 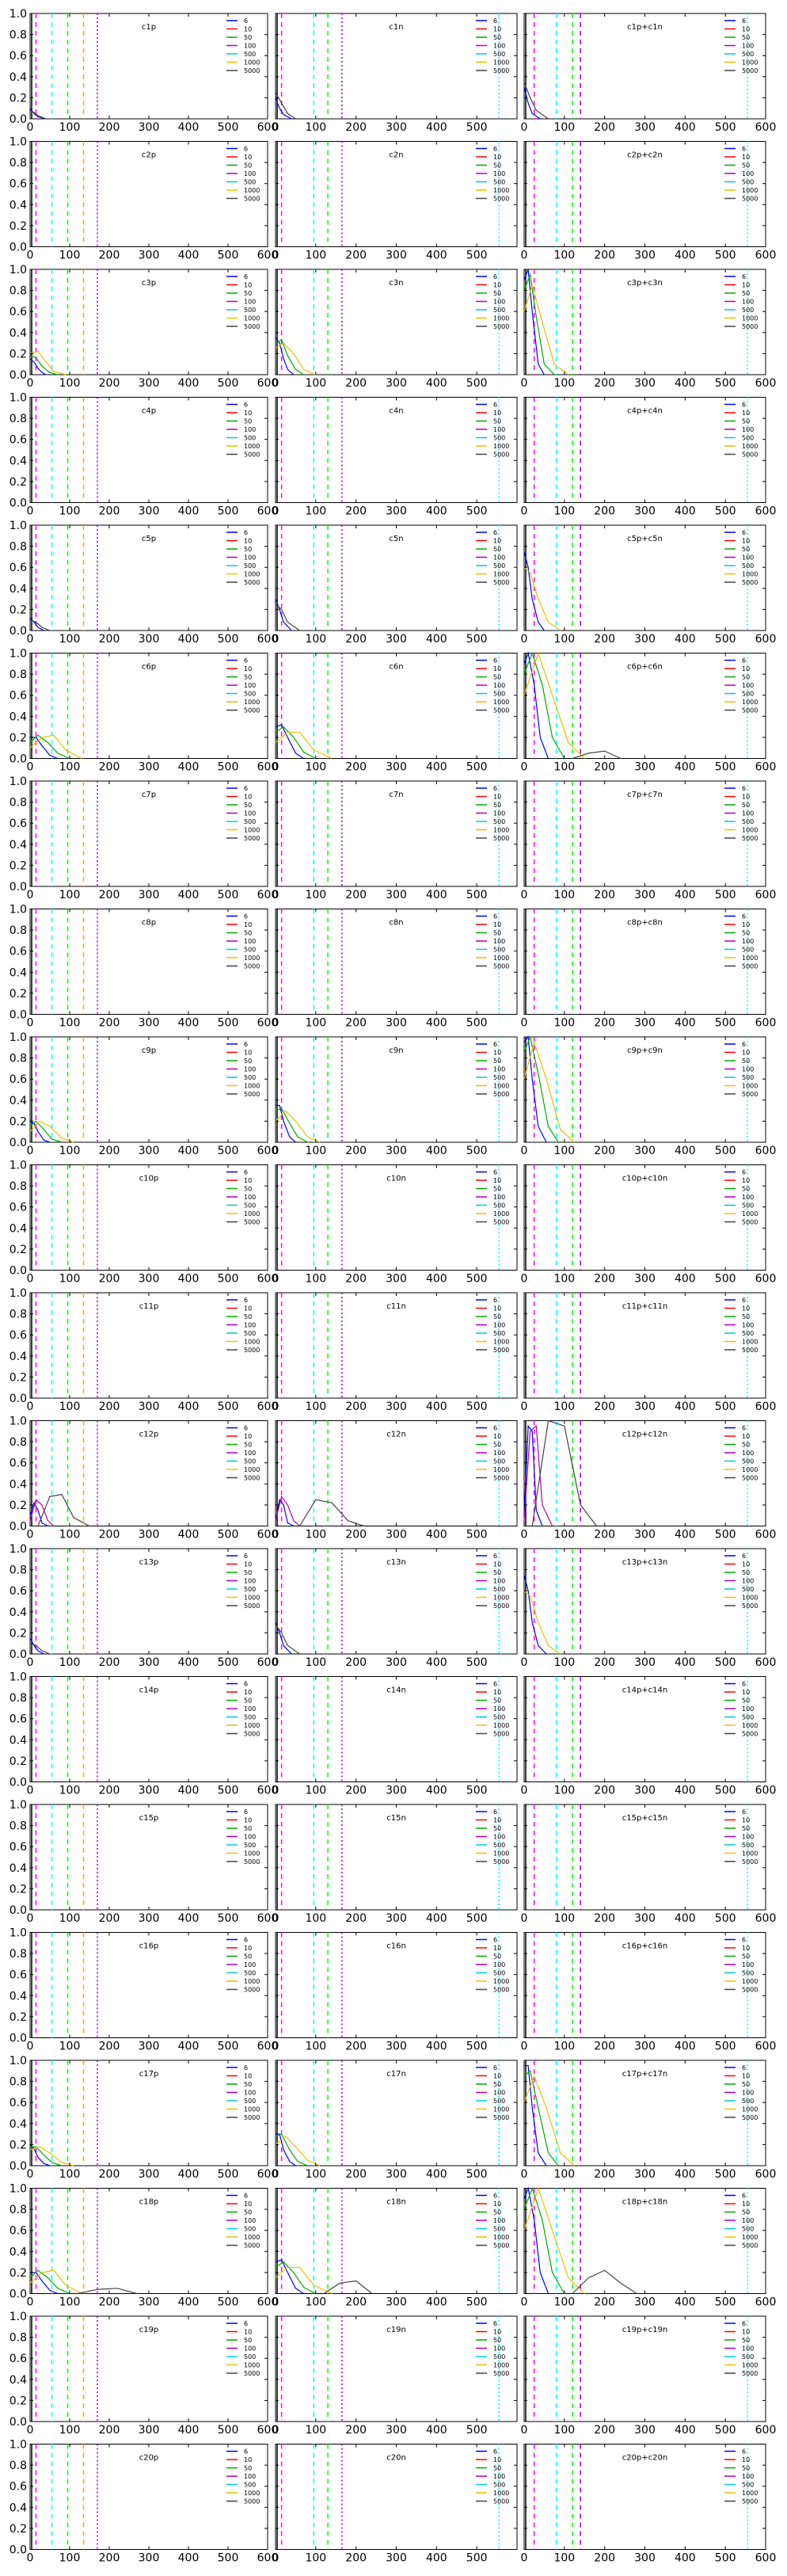 I want to click on y-tick-label: 1.0, so click(x=18, y=526).